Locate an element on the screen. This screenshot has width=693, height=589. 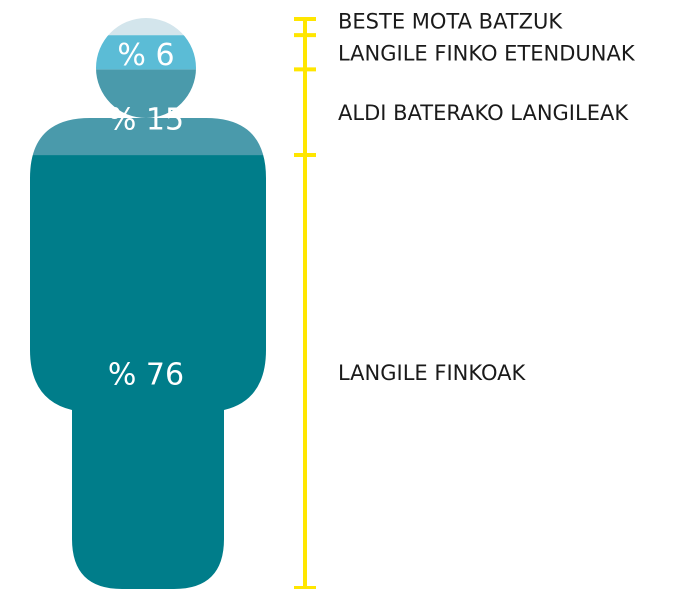
value-label: % 3 is located at coordinates (234, 28).